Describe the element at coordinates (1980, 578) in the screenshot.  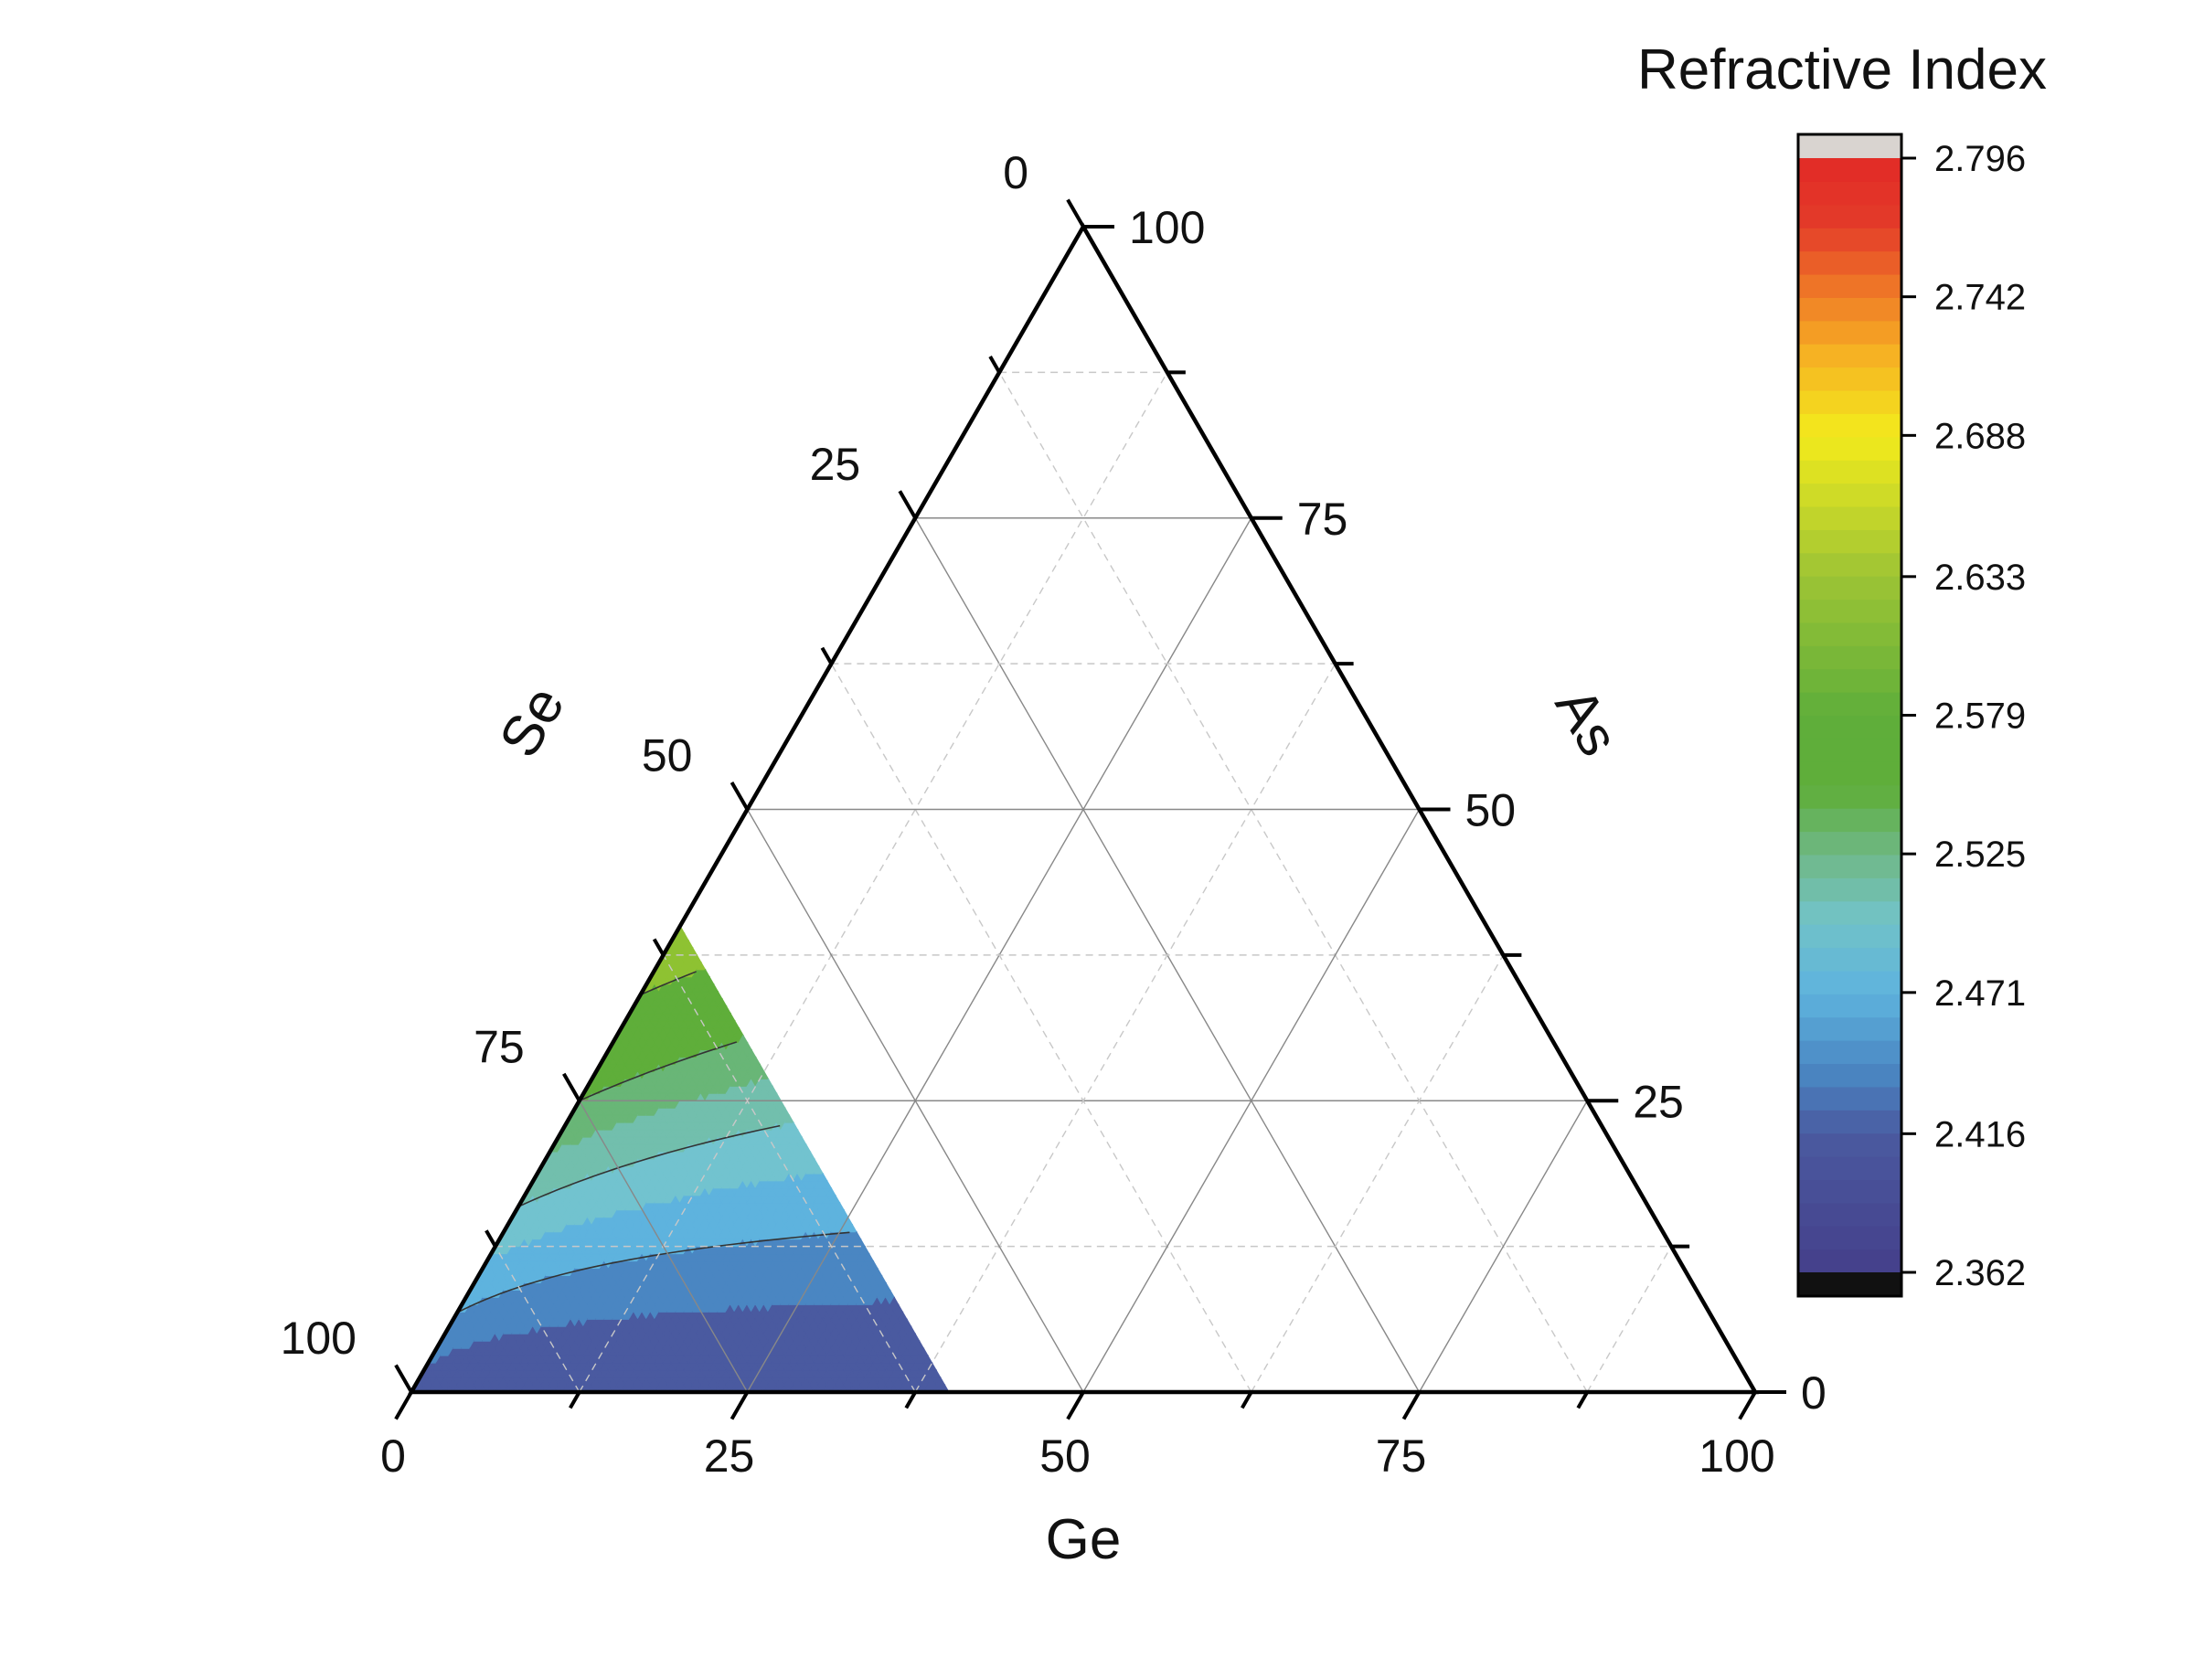
I see `colorbar-tick-label: 2.633` at that location.